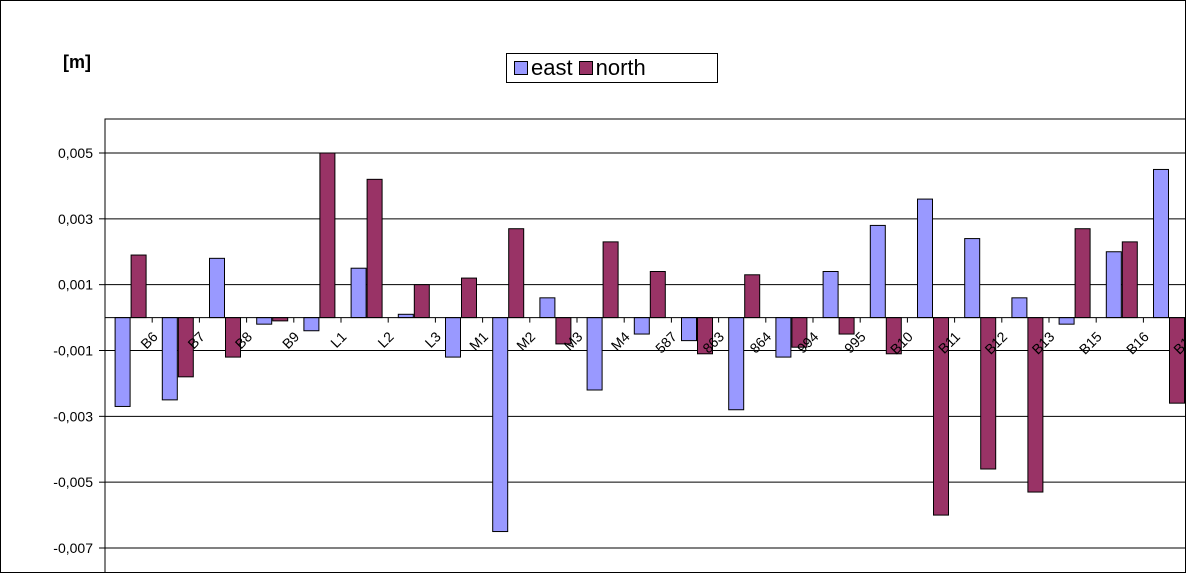 This screenshot has height=573, width=1186. Describe the element at coordinates (585, 68) in the screenshot. I see `legend-swatch-north` at that location.